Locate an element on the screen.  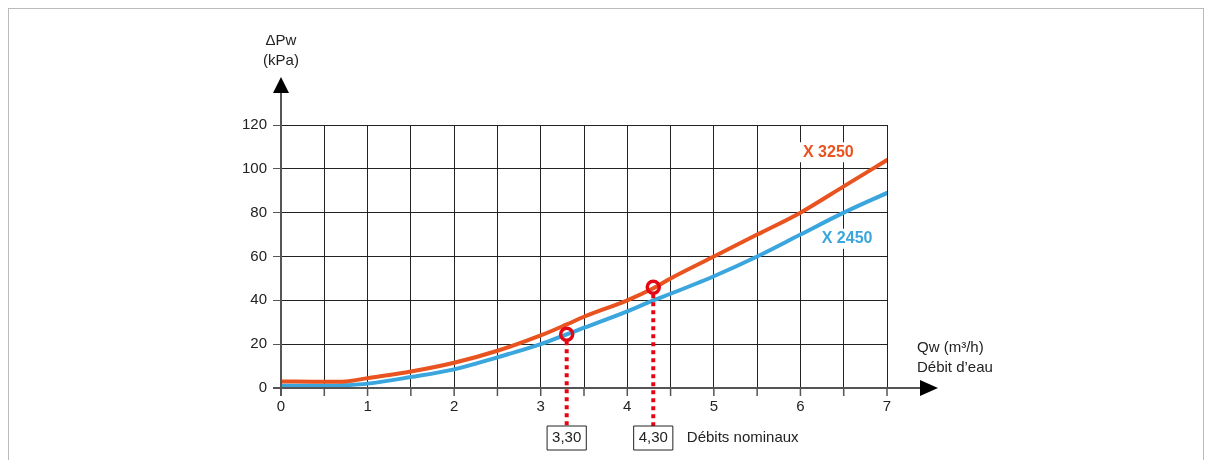
x-tick-label: 1 is located at coordinates (367, 406).